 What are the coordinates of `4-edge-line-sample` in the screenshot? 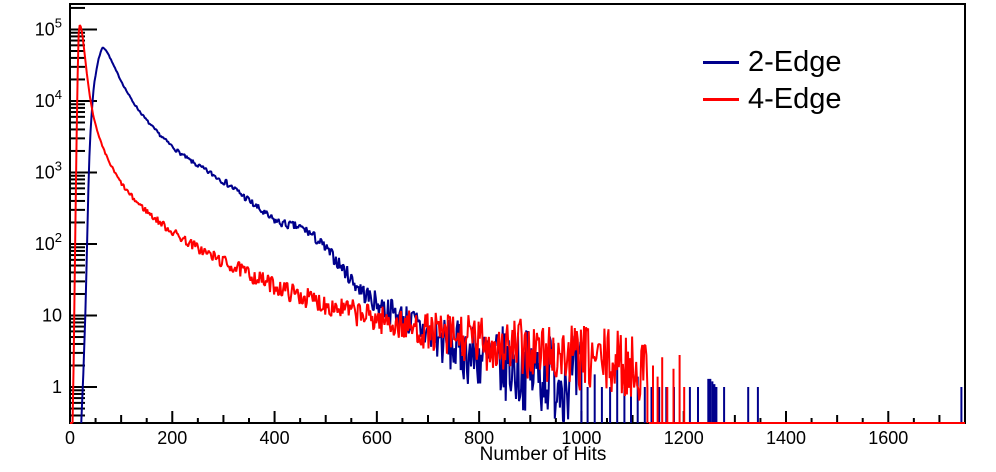 It's located at (721, 99).